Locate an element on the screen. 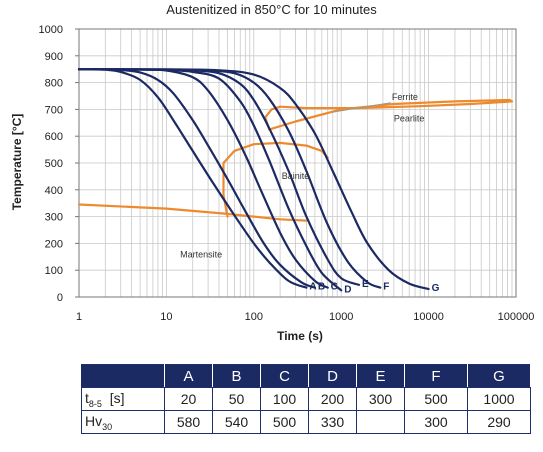 This screenshot has height=452, width=543. annotation-martensite: Martensite is located at coordinates (201, 254).